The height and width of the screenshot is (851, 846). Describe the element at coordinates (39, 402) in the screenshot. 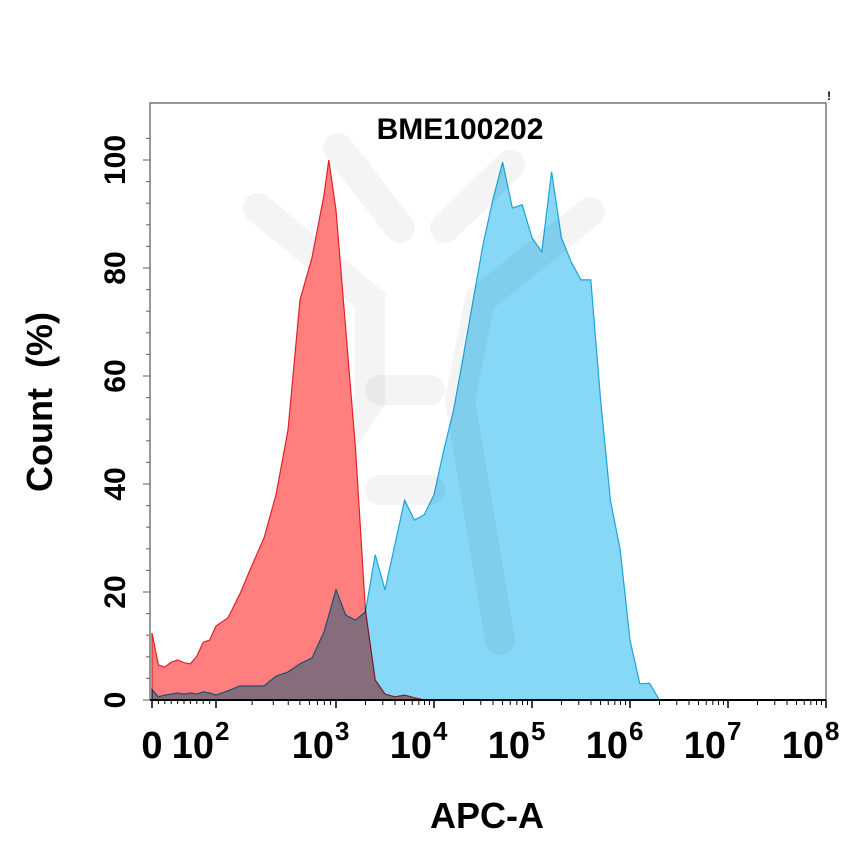

I see `y-axis-label: Count (%)` at that location.